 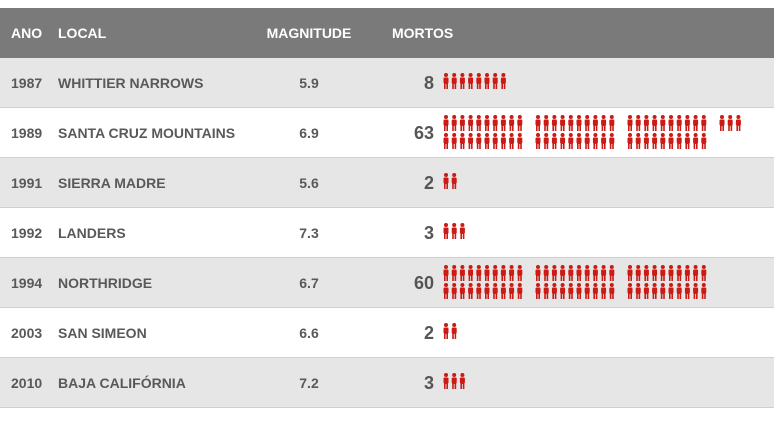 What do you see at coordinates (131, 83) in the screenshot?
I see `local-cell: WHITTIER NARROWS` at bounding box center [131, 83].